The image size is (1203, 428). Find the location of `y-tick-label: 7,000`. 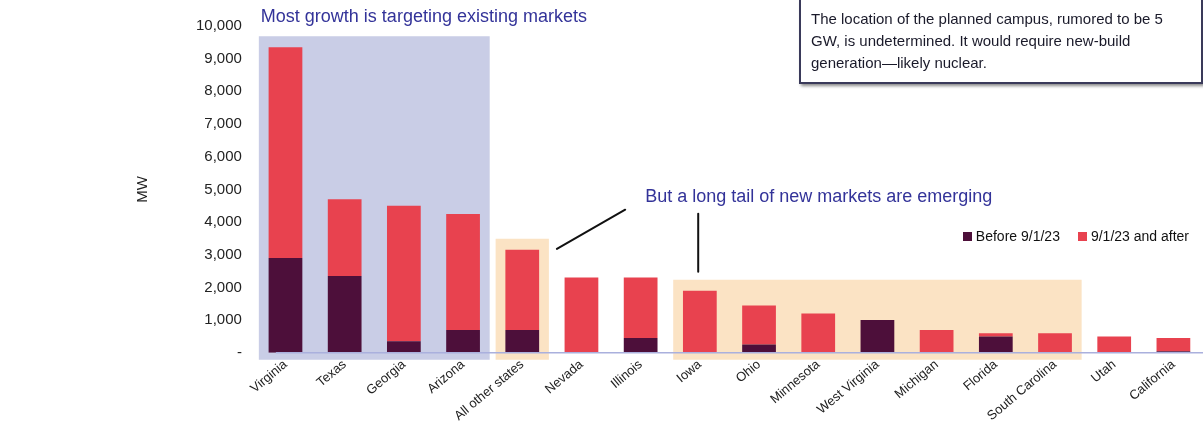

y-tick-label: 7,000 is located at coordinates (223, 123).